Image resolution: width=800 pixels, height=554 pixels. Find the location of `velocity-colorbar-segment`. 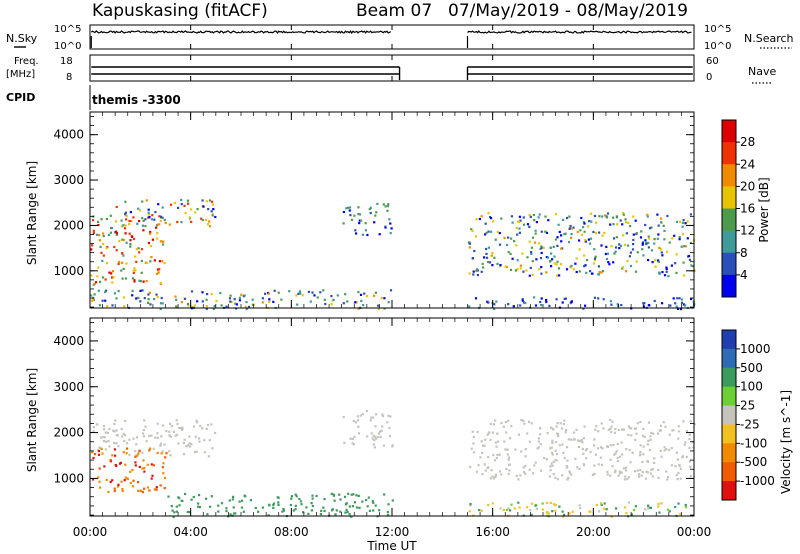

velocity-colorbar-segment is located at coordinates (729, 377).